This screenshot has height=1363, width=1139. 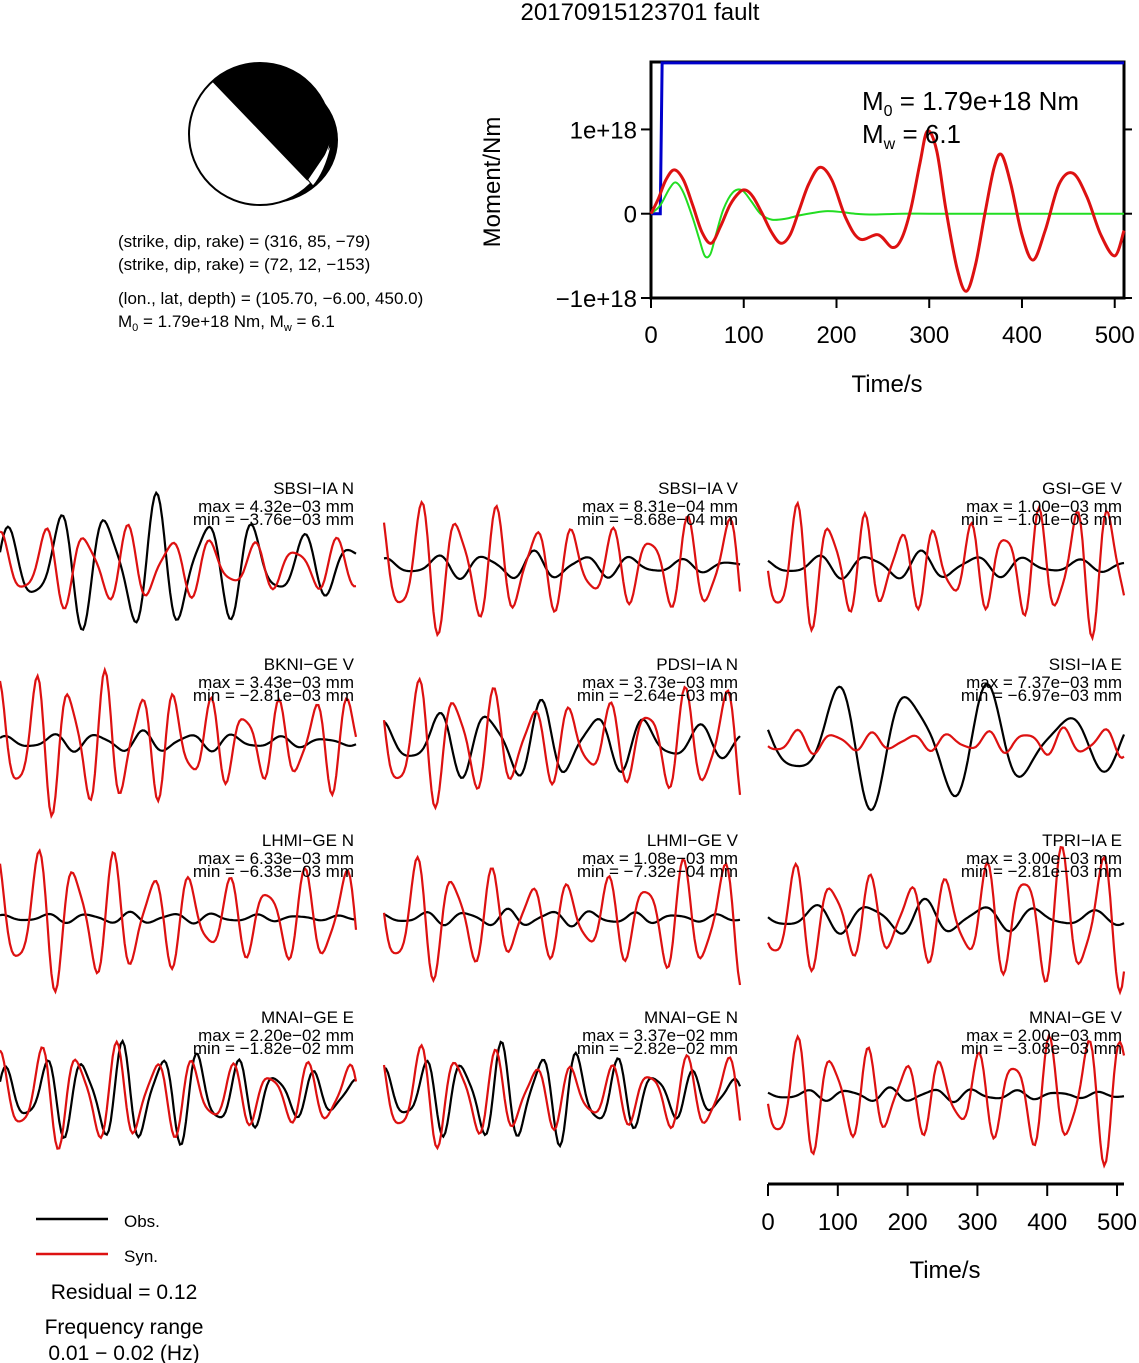 I want to click on moment-y-axis: −1e+18 0 1e+18, so click(x=844, y=215).